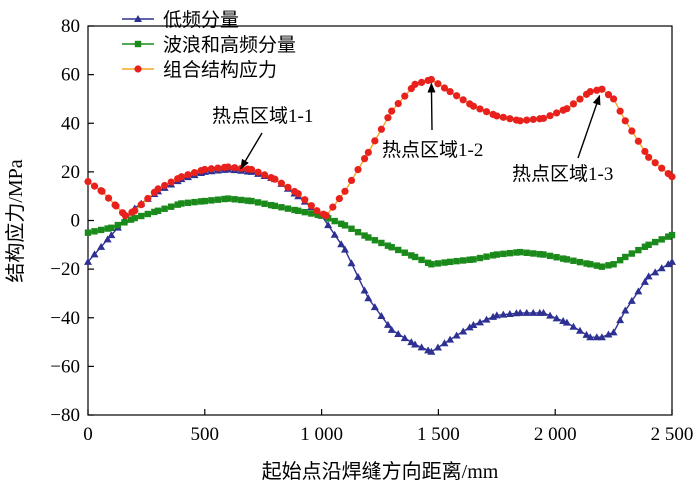  Describe the element at coordinates (65, 269) in the screenshot. I see `y-tick-label: −20` at that location.